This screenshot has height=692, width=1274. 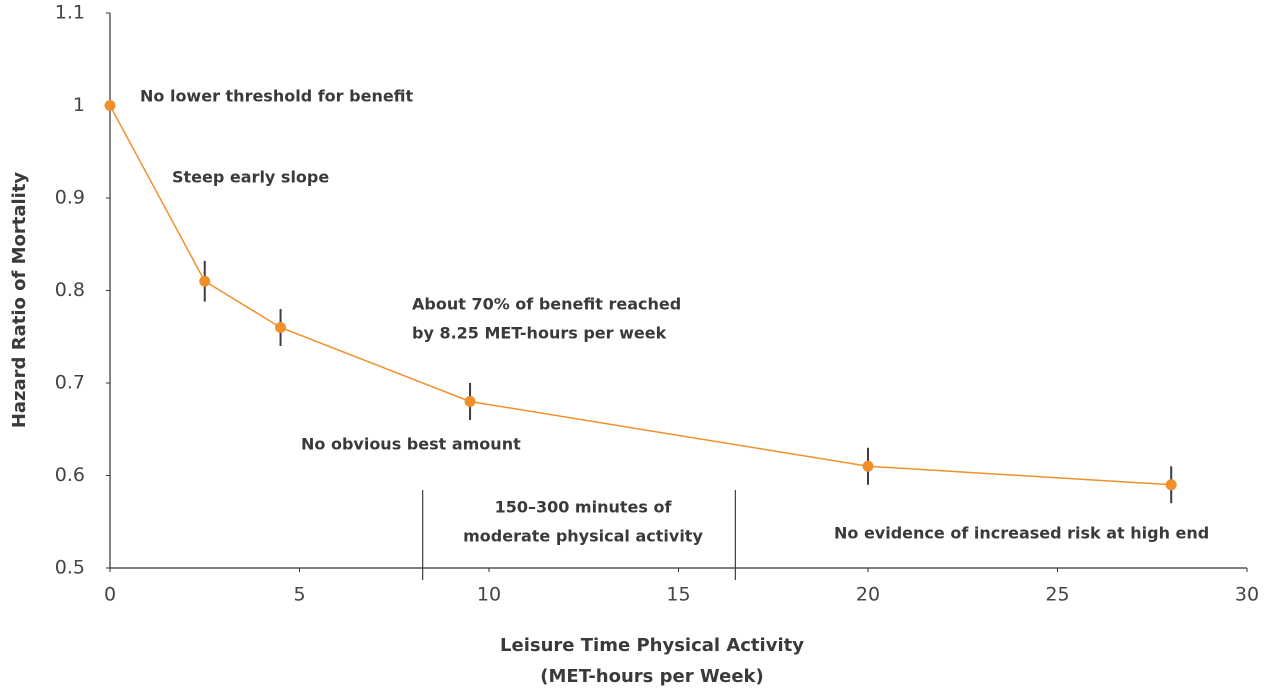 What do you see at coordinates (539, 333) in the screenshot?
I see `annotation: by 8.25 MET-hours per week` at bounding box center [539, 333].